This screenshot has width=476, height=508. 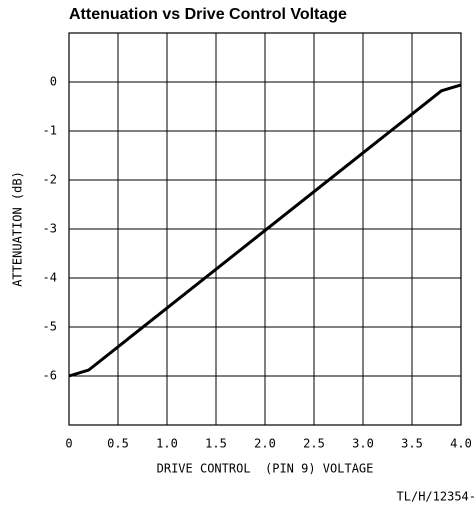 I want to click on x-tick-label: 0.5, so click(x=118, y=444).